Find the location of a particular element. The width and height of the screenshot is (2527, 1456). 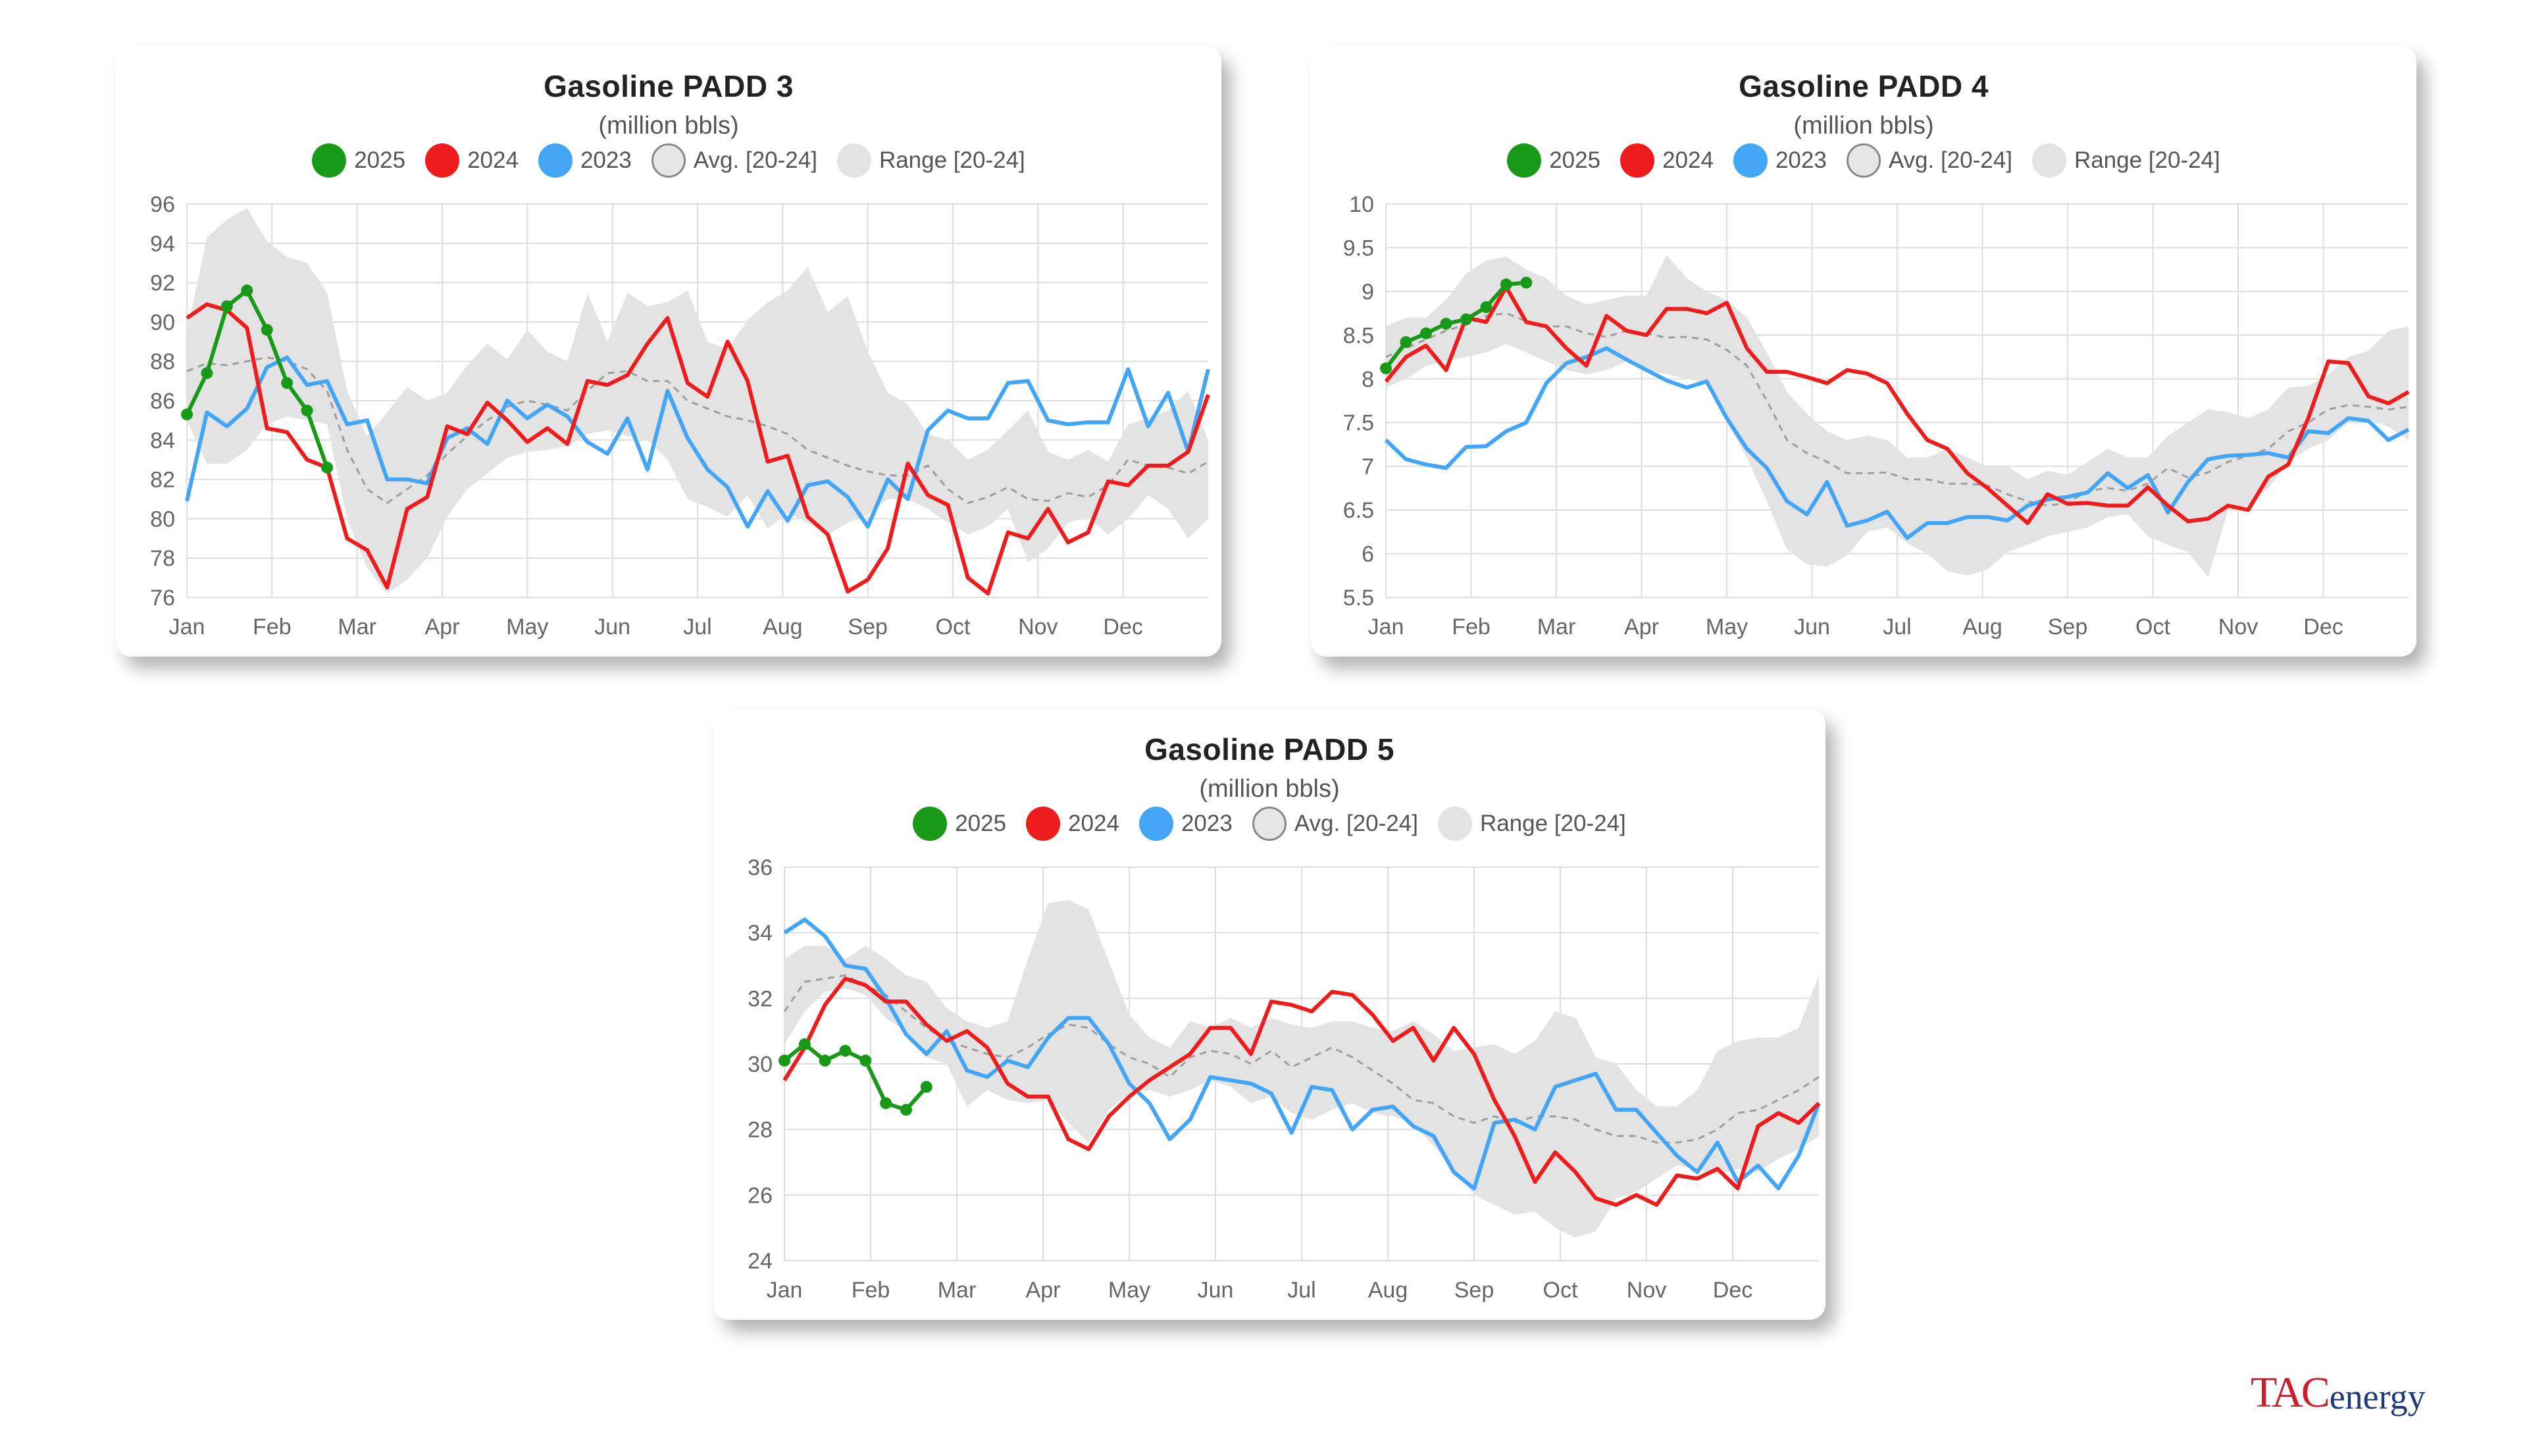

y-tick-label: 90 is located at coordinates (162, 322).